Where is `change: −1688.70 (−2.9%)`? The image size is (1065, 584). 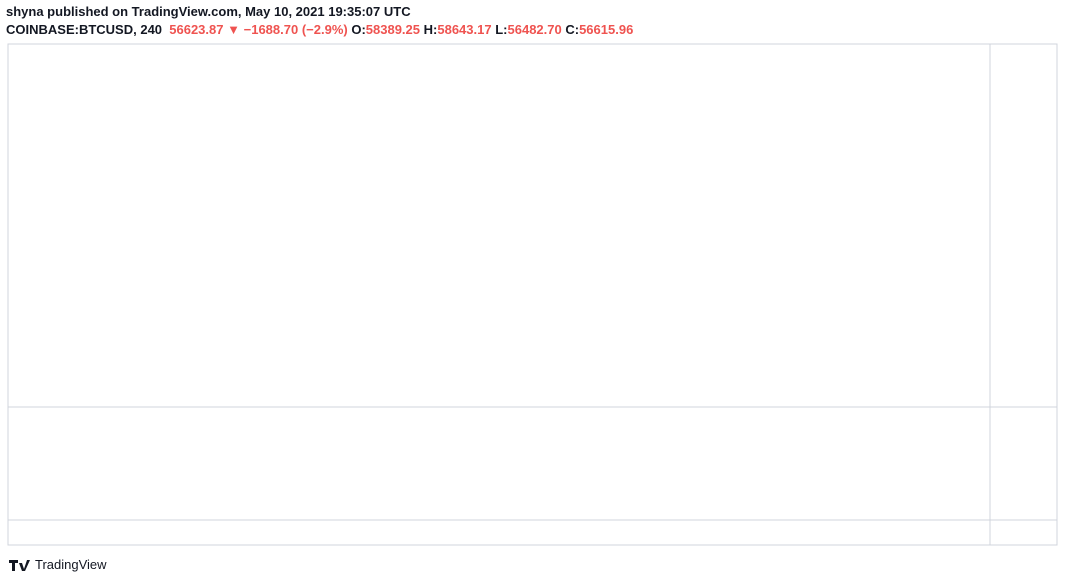 change: −1688.70 (−2.9%) is located at coordinates (295, 29).